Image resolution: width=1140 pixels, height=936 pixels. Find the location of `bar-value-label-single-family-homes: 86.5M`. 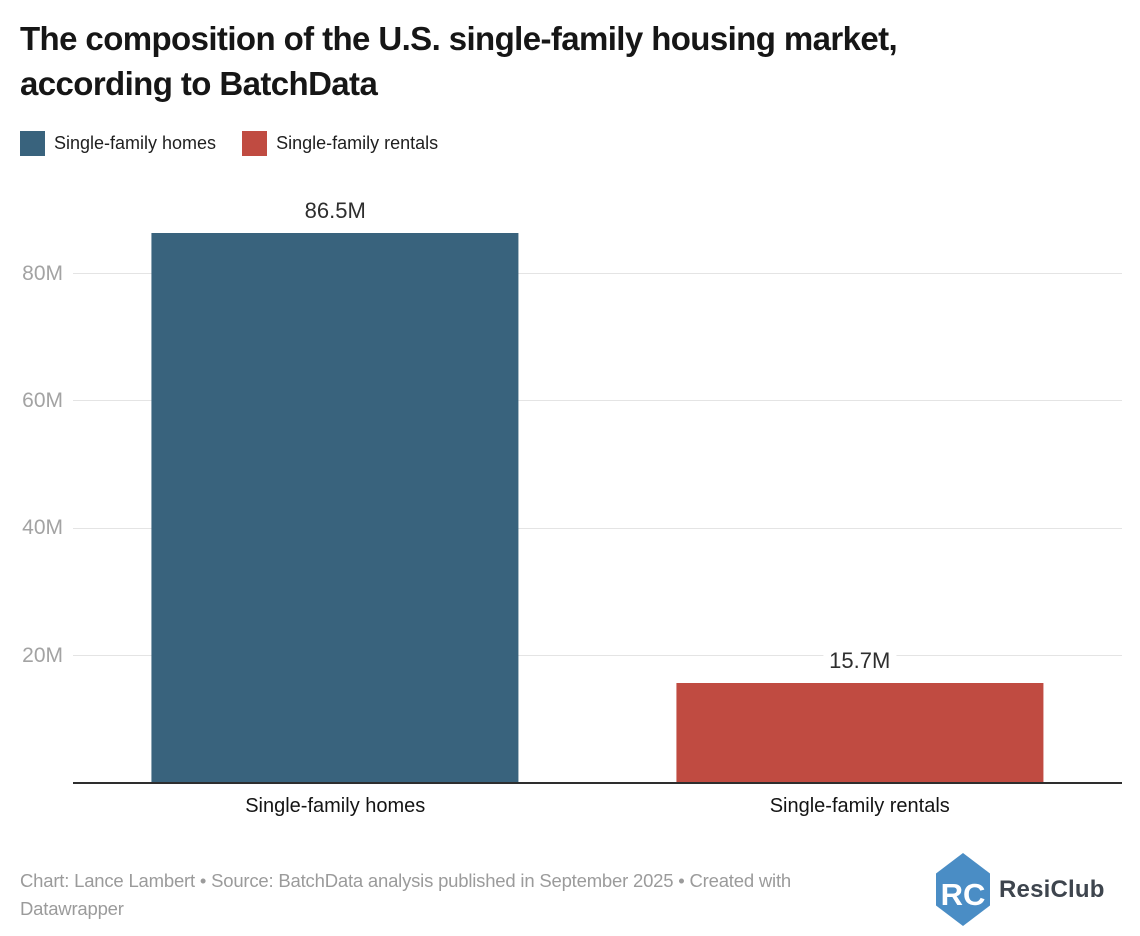

bar-value-label-single-family-homes: 86.5M is located at coordinates (335, 210).